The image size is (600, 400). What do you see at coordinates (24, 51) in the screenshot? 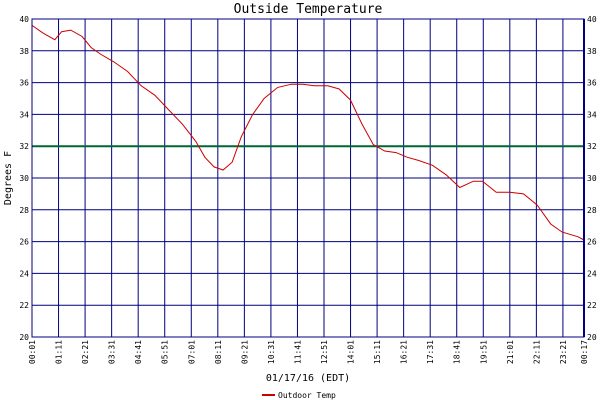
I see `y-tick-label-left: 38` at bounding box center [24, 51].